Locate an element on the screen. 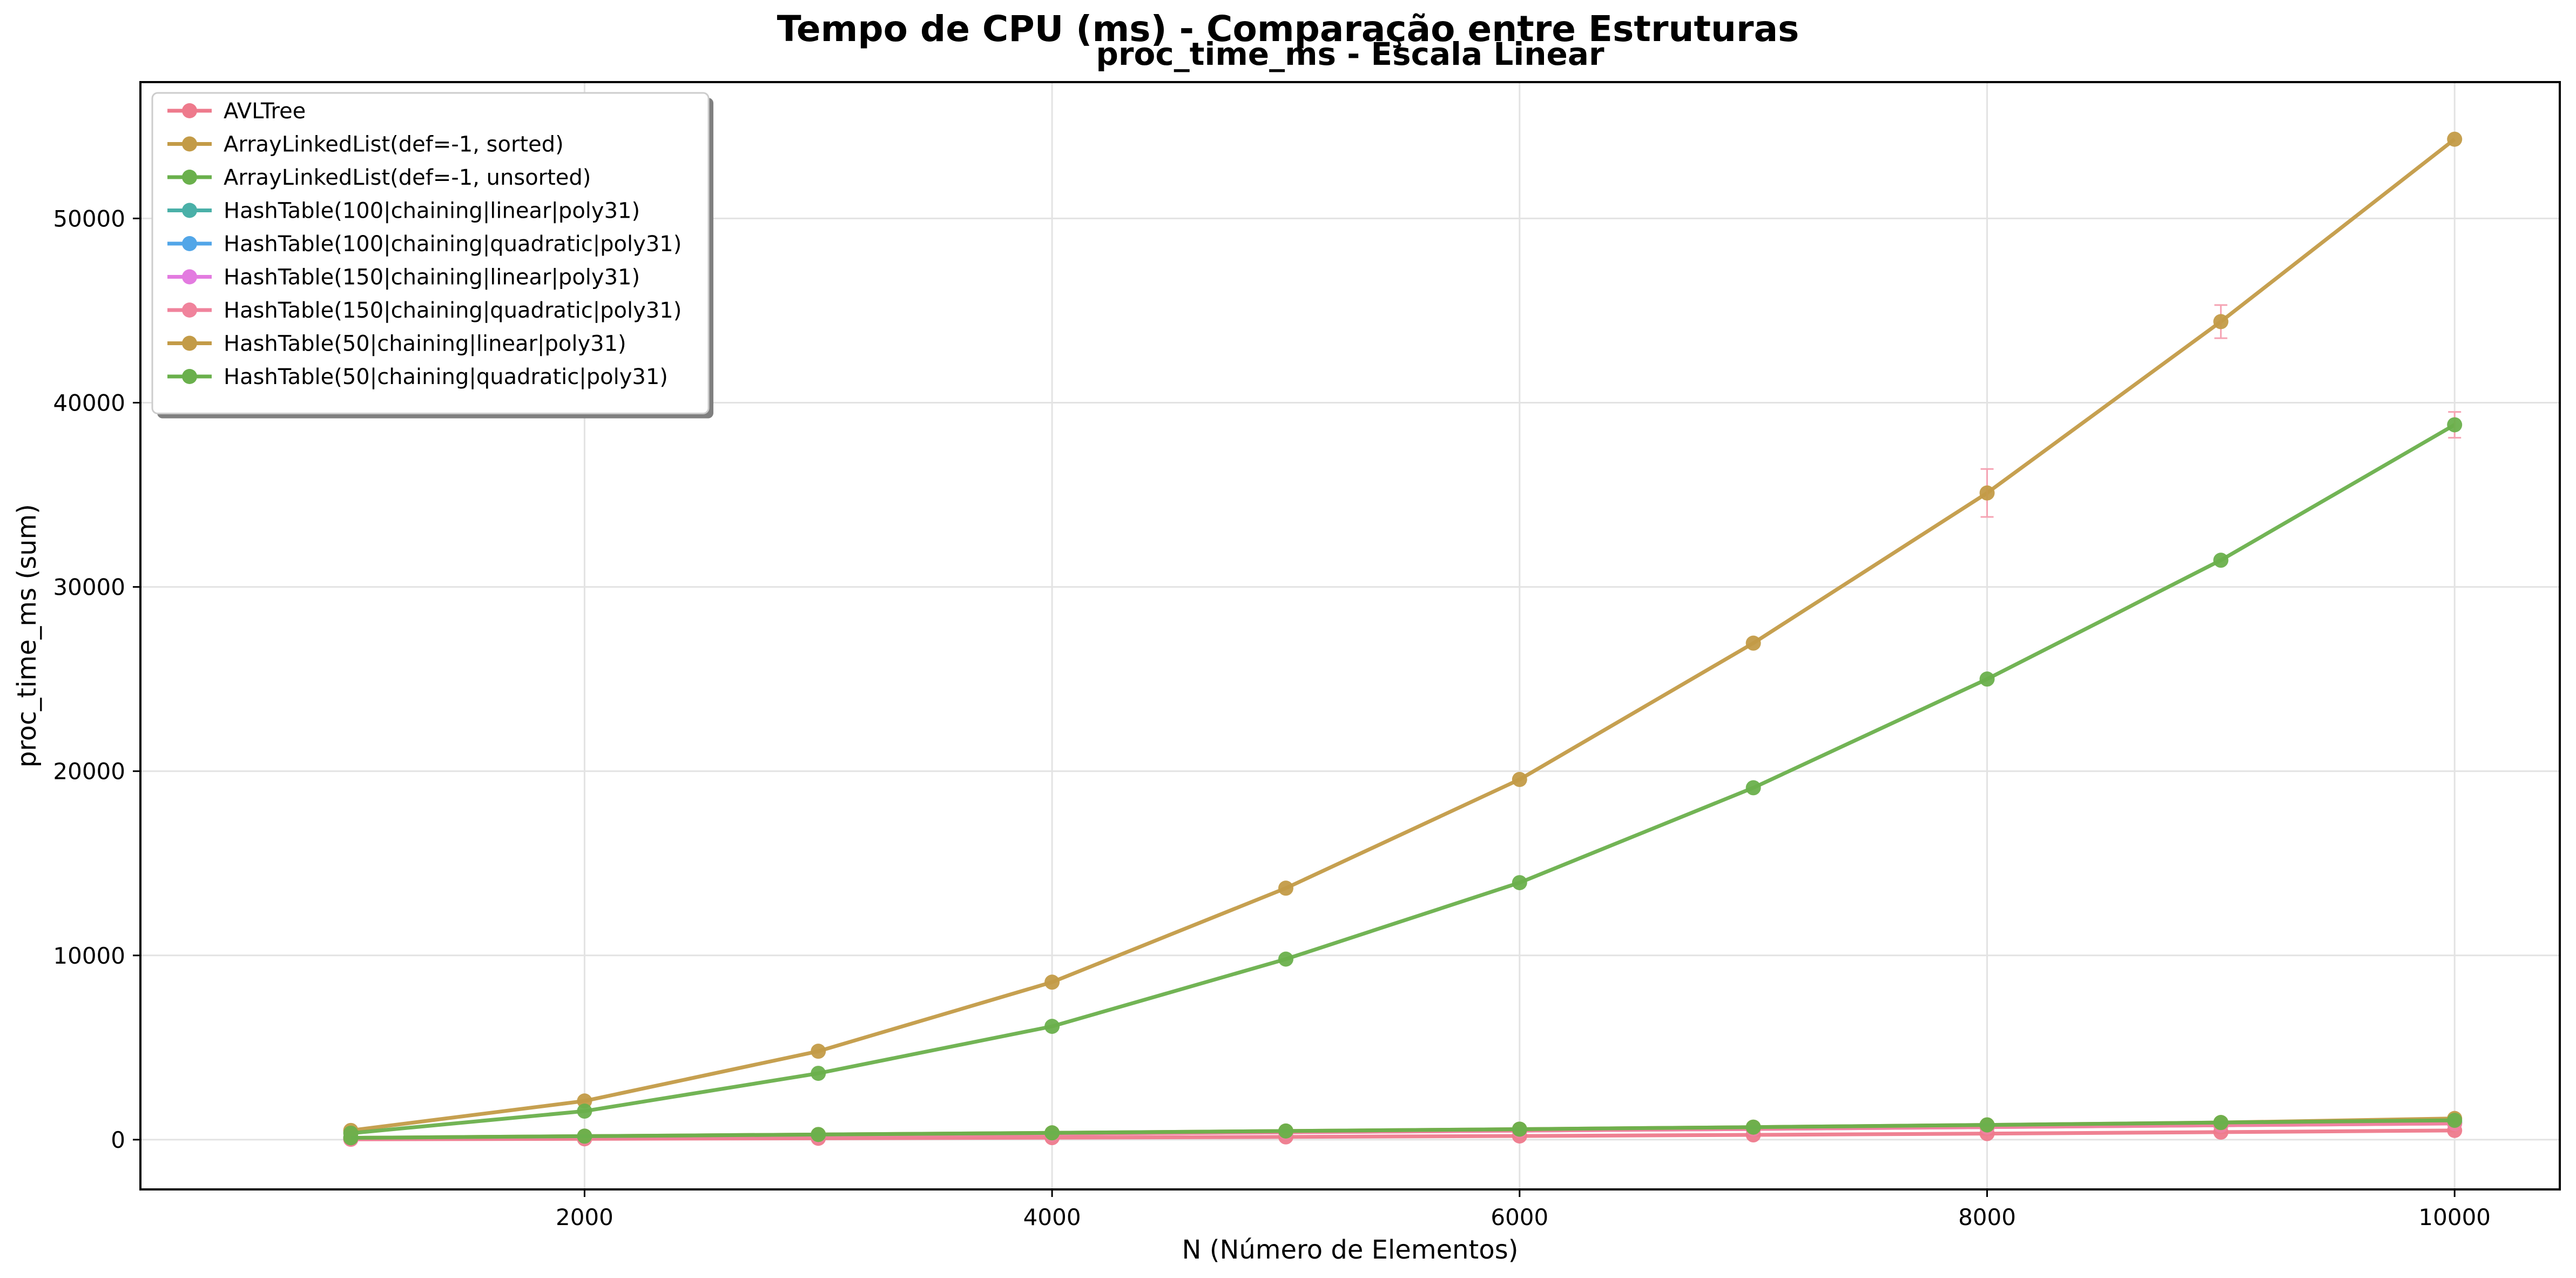 The image size is (2576, 1278). legend-label-2: ArrayLinkedList(def=-1, unsorted) is located at coordinates (407, 177).